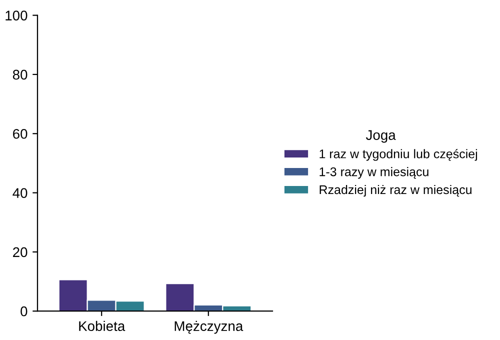  I want to click on legend-label: 1-3 razy w miesiącu, so click(374, 173).